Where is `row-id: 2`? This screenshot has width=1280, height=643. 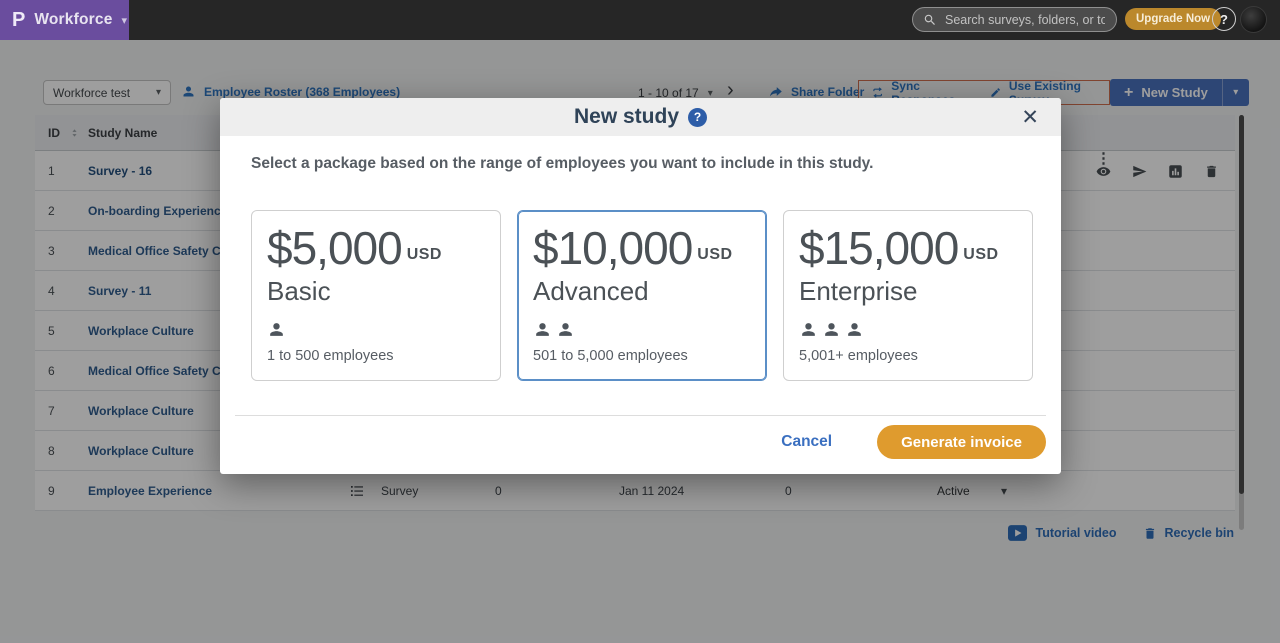
row-id: 2 is located at coordinates (51, 211).